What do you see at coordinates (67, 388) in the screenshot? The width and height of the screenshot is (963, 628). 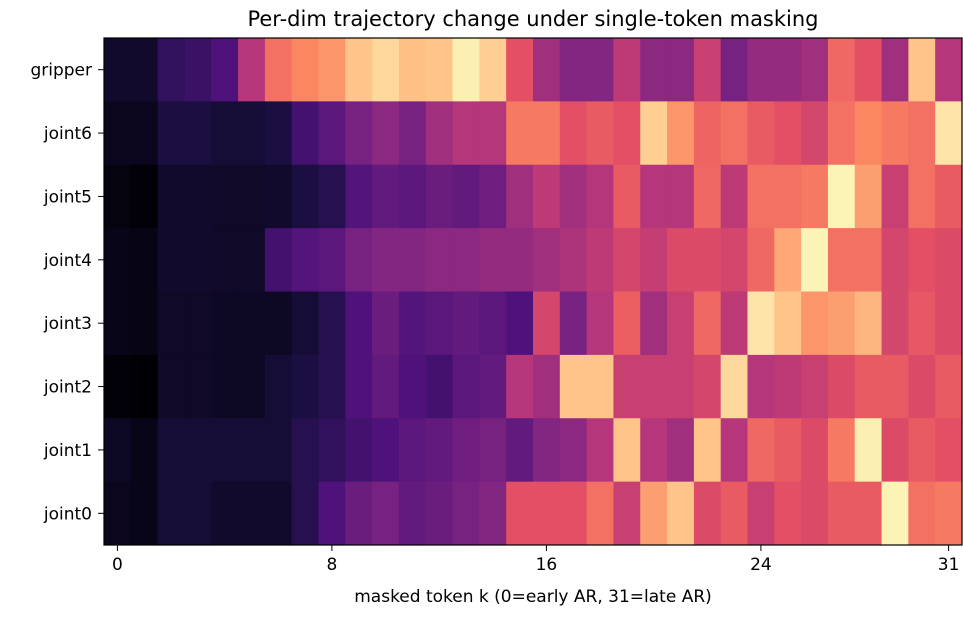 I see `y-tick-label: joint2` at bounding box center [67, 388].